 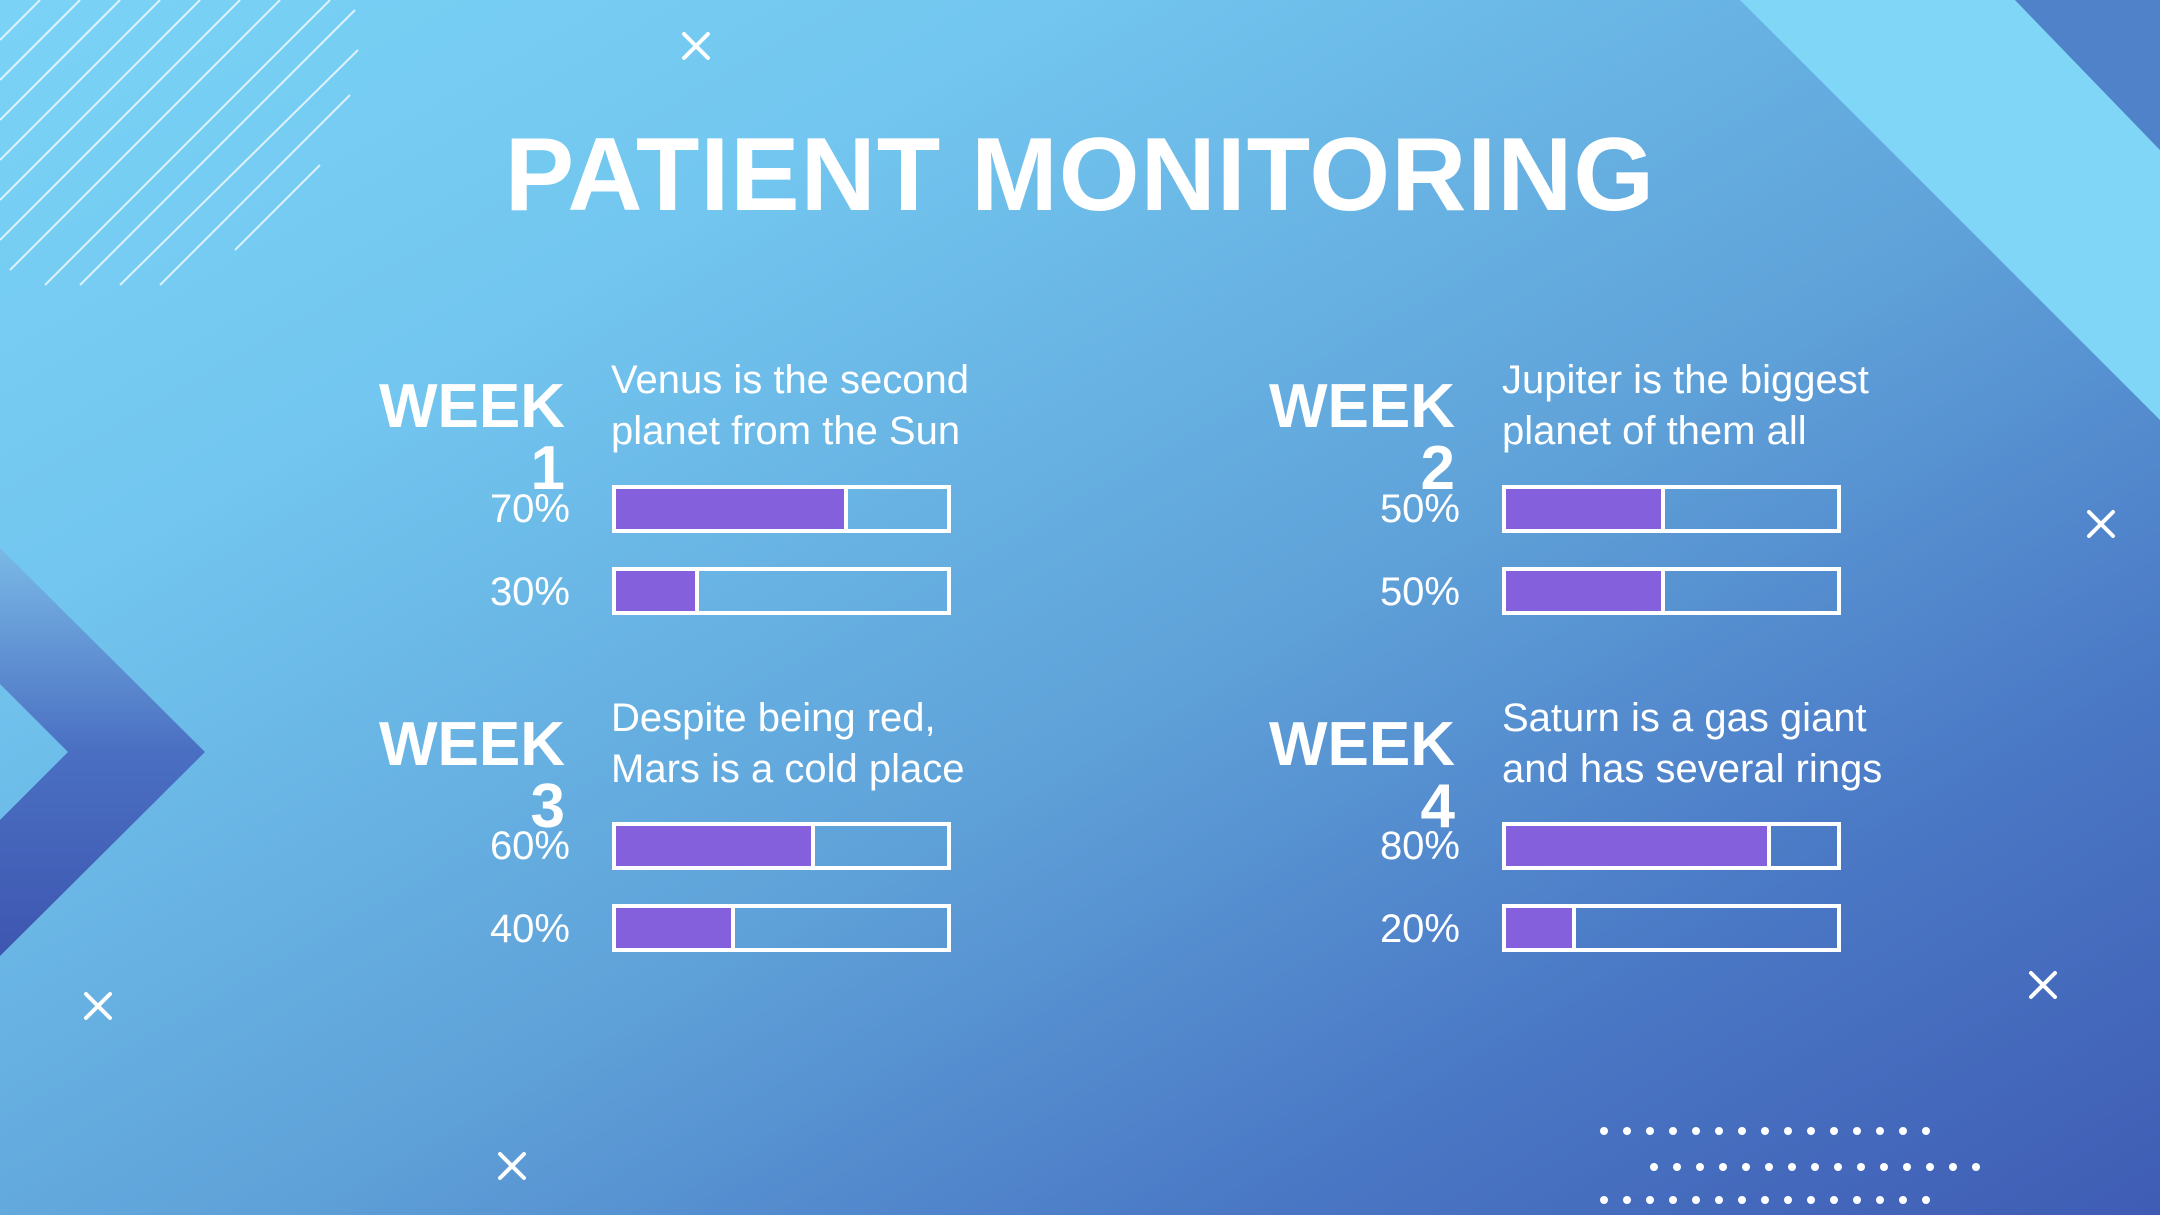 What do you see at coordinates (1362, 437) in the screenshot?
I see `week-label: WEEK 2` at bounding box center [1362, 437].